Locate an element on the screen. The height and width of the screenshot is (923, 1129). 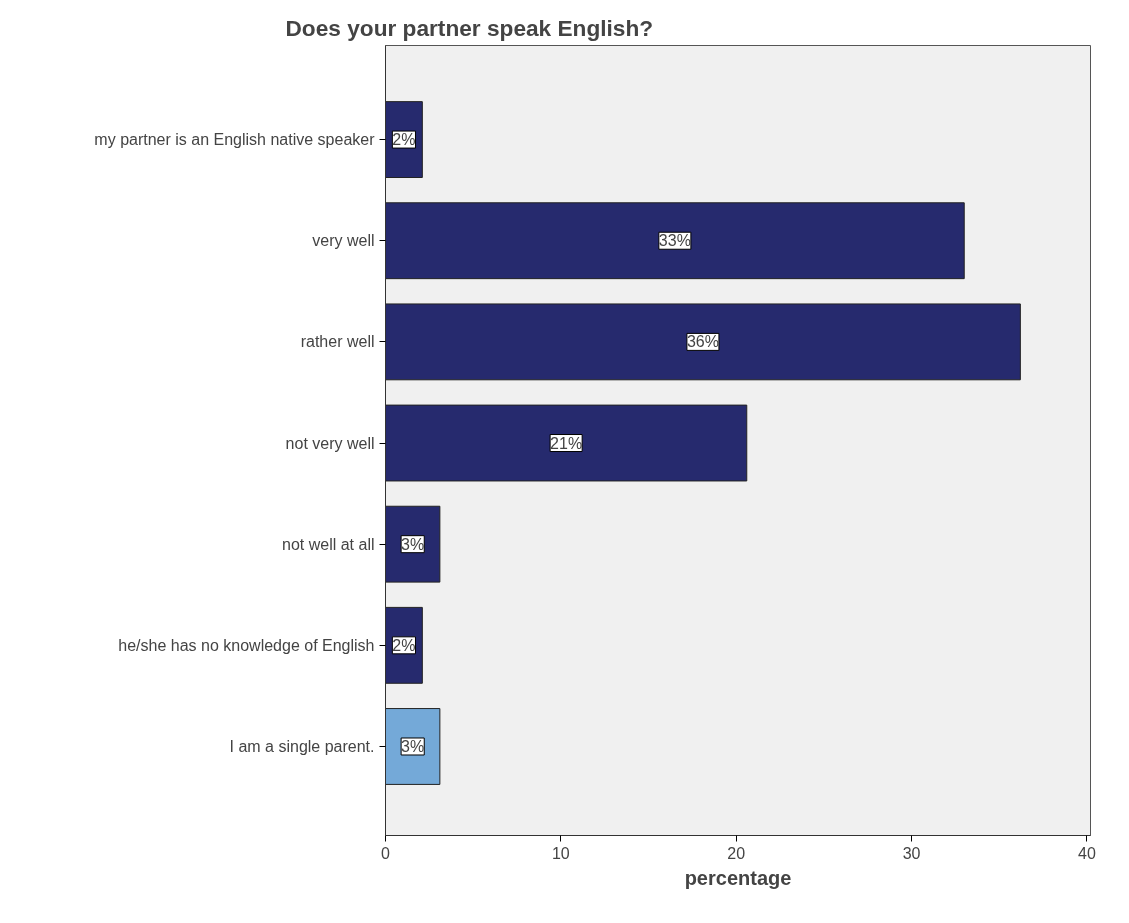
chart-title: Does your partner speak English? is located at coordinates (469, 27).